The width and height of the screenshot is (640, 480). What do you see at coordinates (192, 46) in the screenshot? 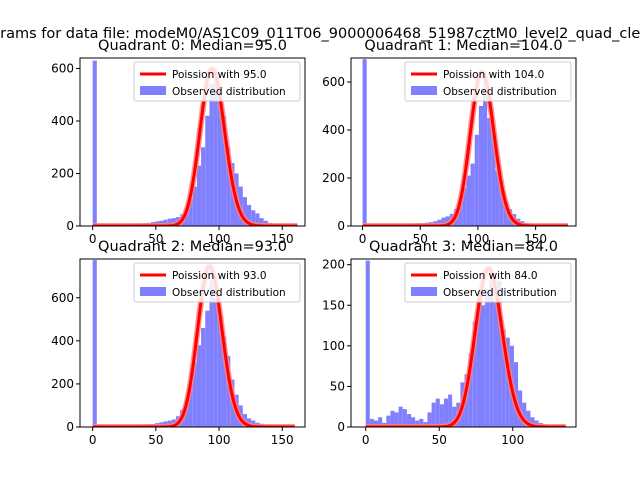
I see `panel-title: Quadrant 0: Median=95.0` at bounding box center [192, 46].